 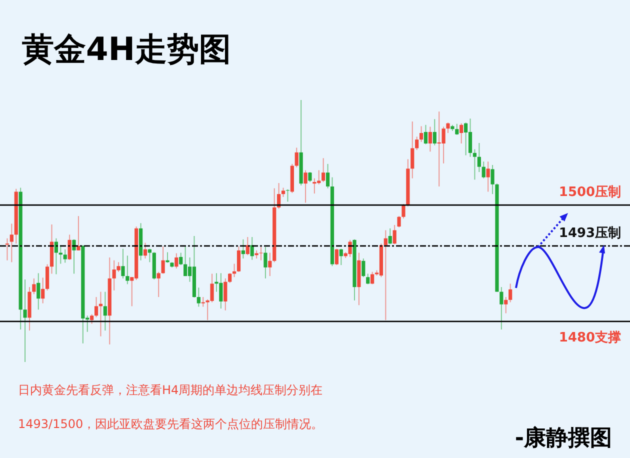 I want to click on text: 日内黄金先看反弹，注意看H4周期的单边均线压制分别在, so click(x=170, y=390).